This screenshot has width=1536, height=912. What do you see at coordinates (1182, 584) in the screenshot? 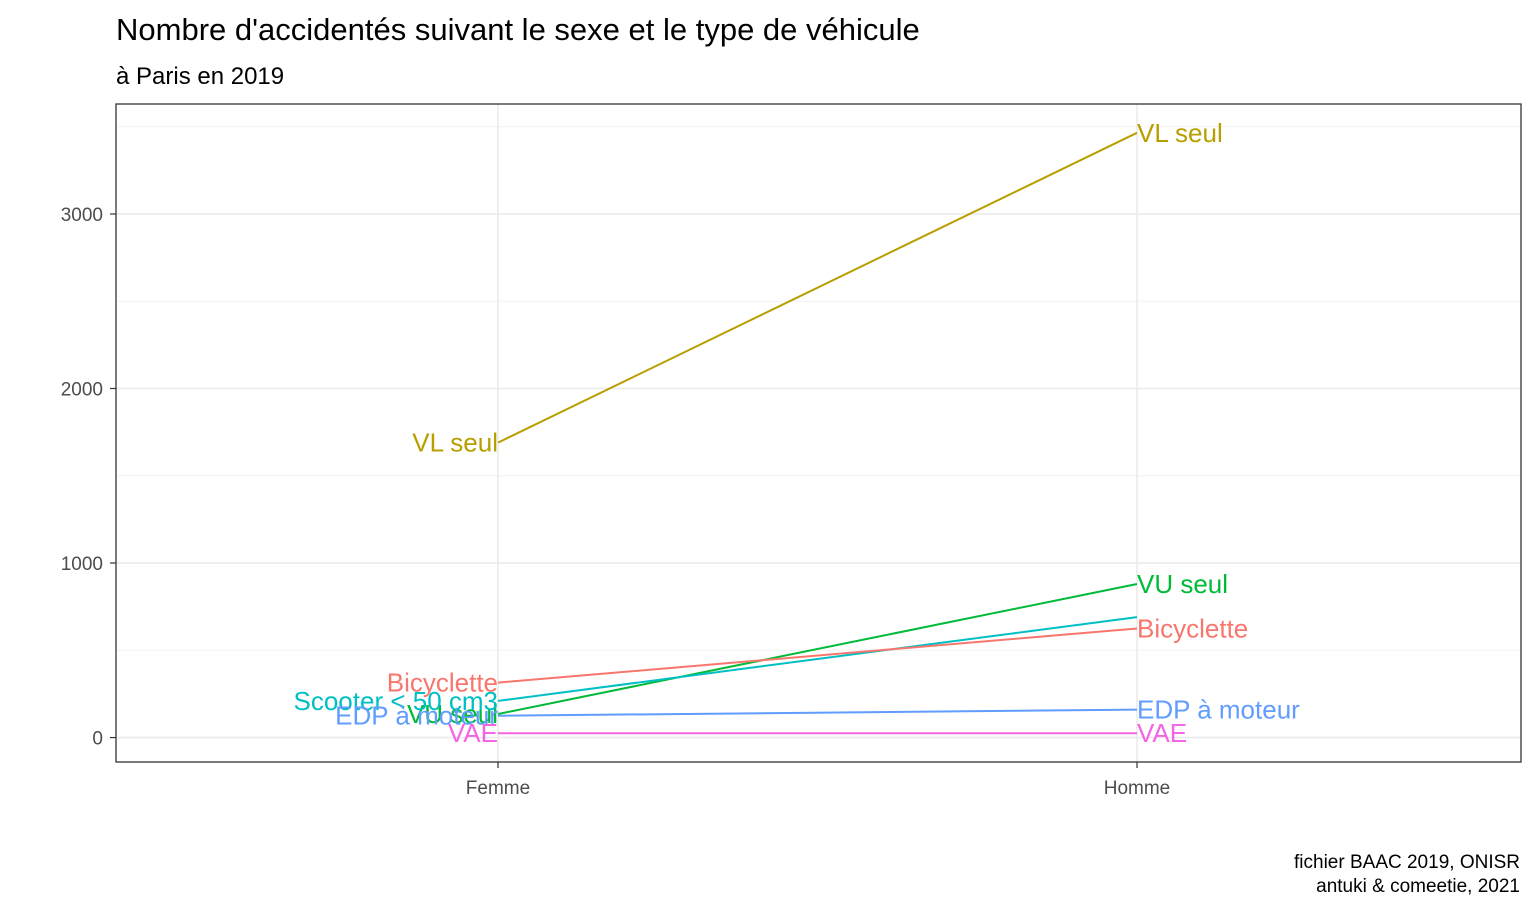
I see `series-label-right-vu-seul: VU seul` at bounding box center [1182, 584].